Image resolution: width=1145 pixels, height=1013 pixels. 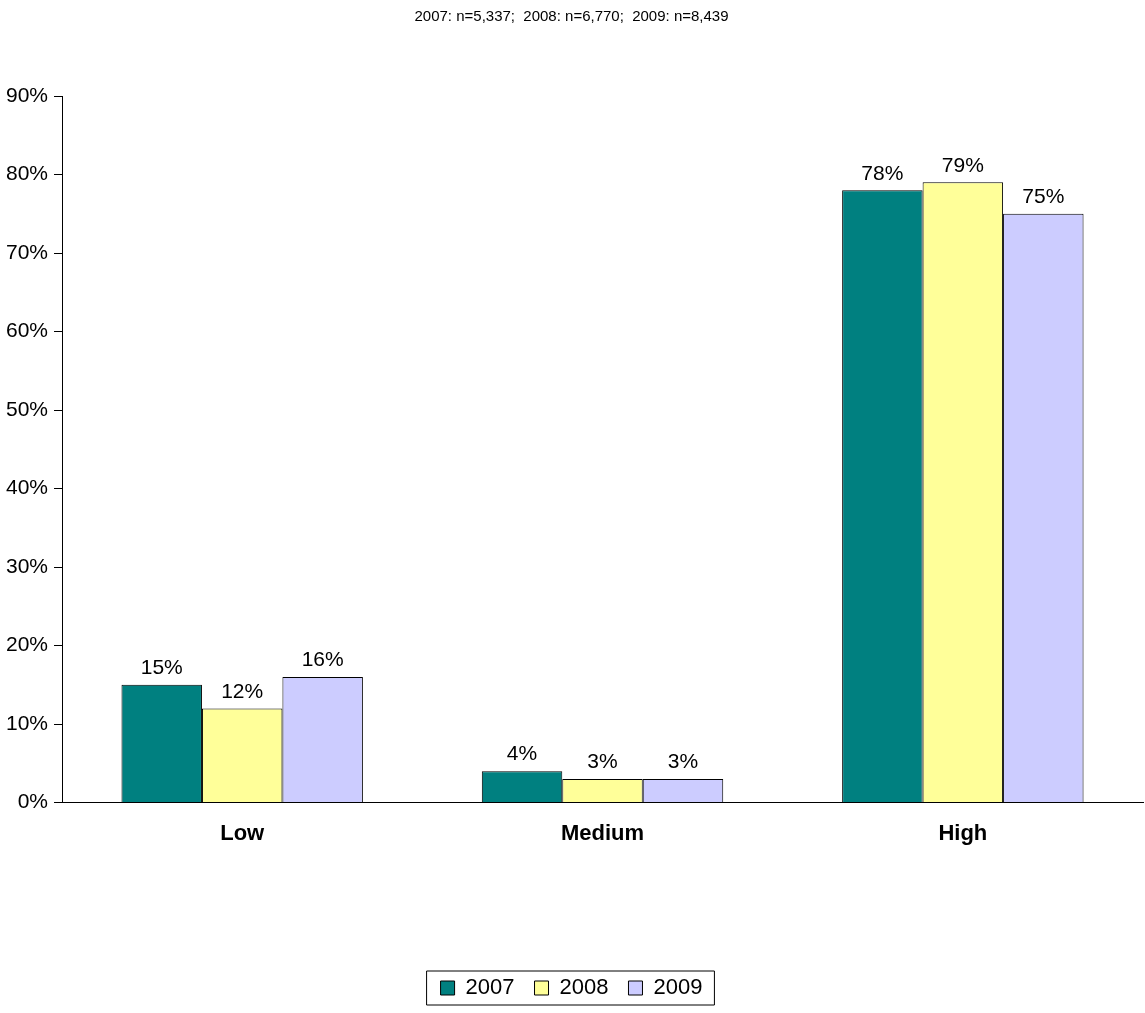 What do you see at coordinates (27, 251) in the screenshot?
I see `y-tick-label: 70%` at bounding box center [27, 251].